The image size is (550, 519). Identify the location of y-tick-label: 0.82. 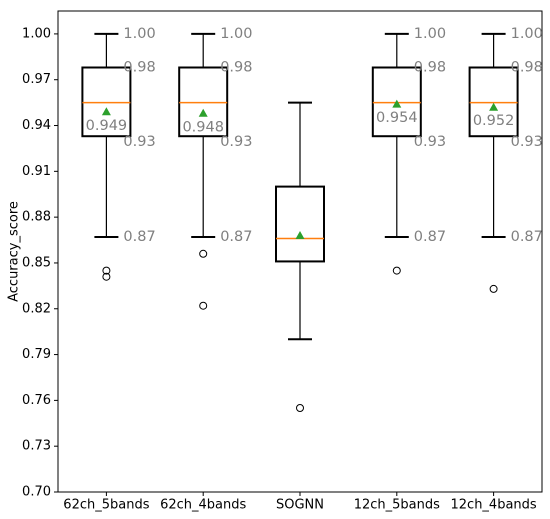
(36, 308).